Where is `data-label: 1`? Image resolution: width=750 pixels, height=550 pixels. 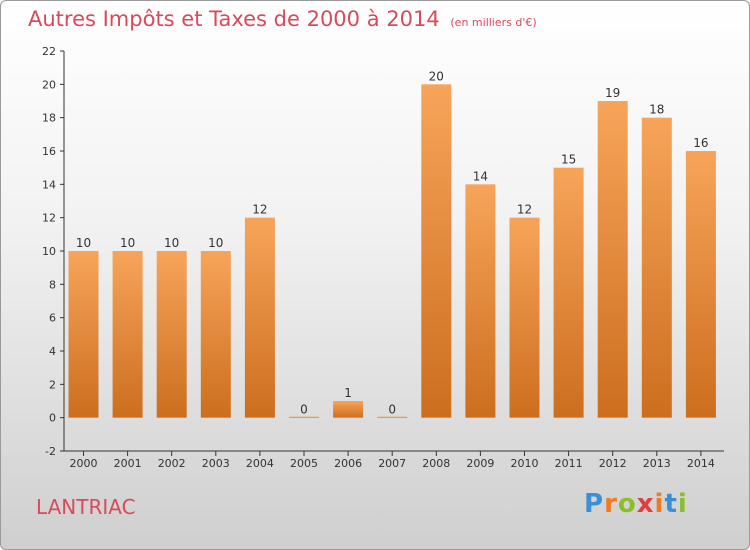
data-label: 1 is located at coordinates (348, 393).